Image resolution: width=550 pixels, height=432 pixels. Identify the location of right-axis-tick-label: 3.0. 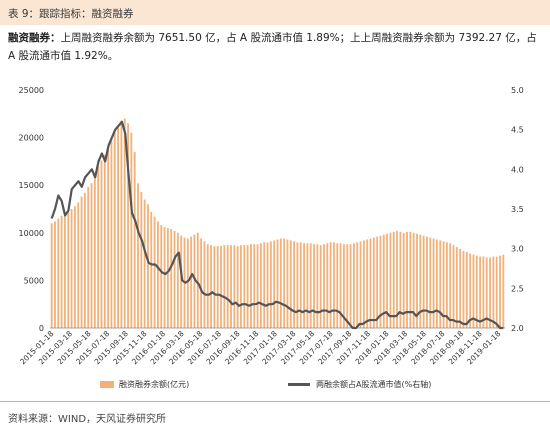
(517, 249).